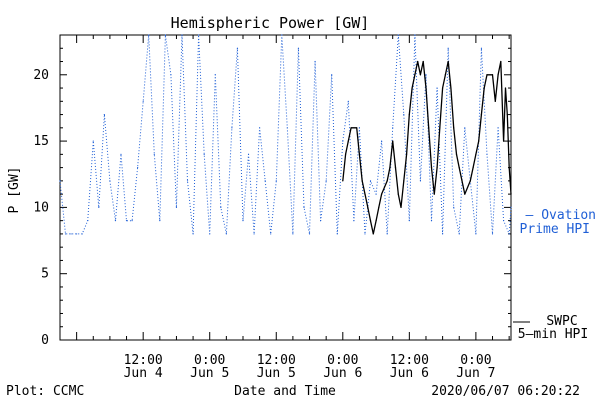 The width and height of the screenshot is (600, 400). I want to click on x-tick-date-label: Jun 7, so click(475, 373).